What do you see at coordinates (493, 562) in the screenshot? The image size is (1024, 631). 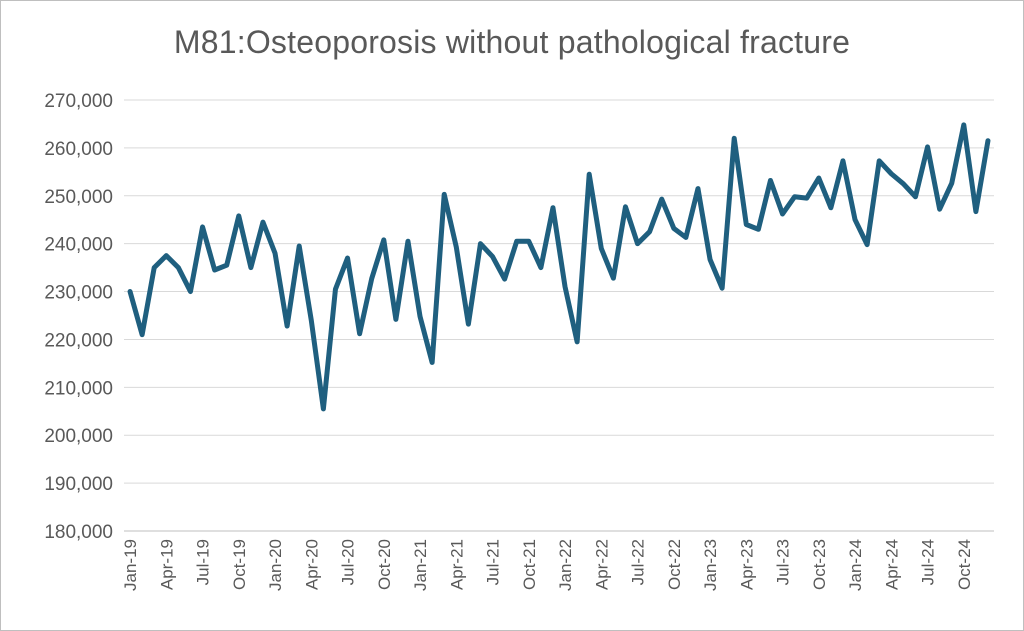 I see `x-tick-label: Jul-21` at bounding box center [493, 562].